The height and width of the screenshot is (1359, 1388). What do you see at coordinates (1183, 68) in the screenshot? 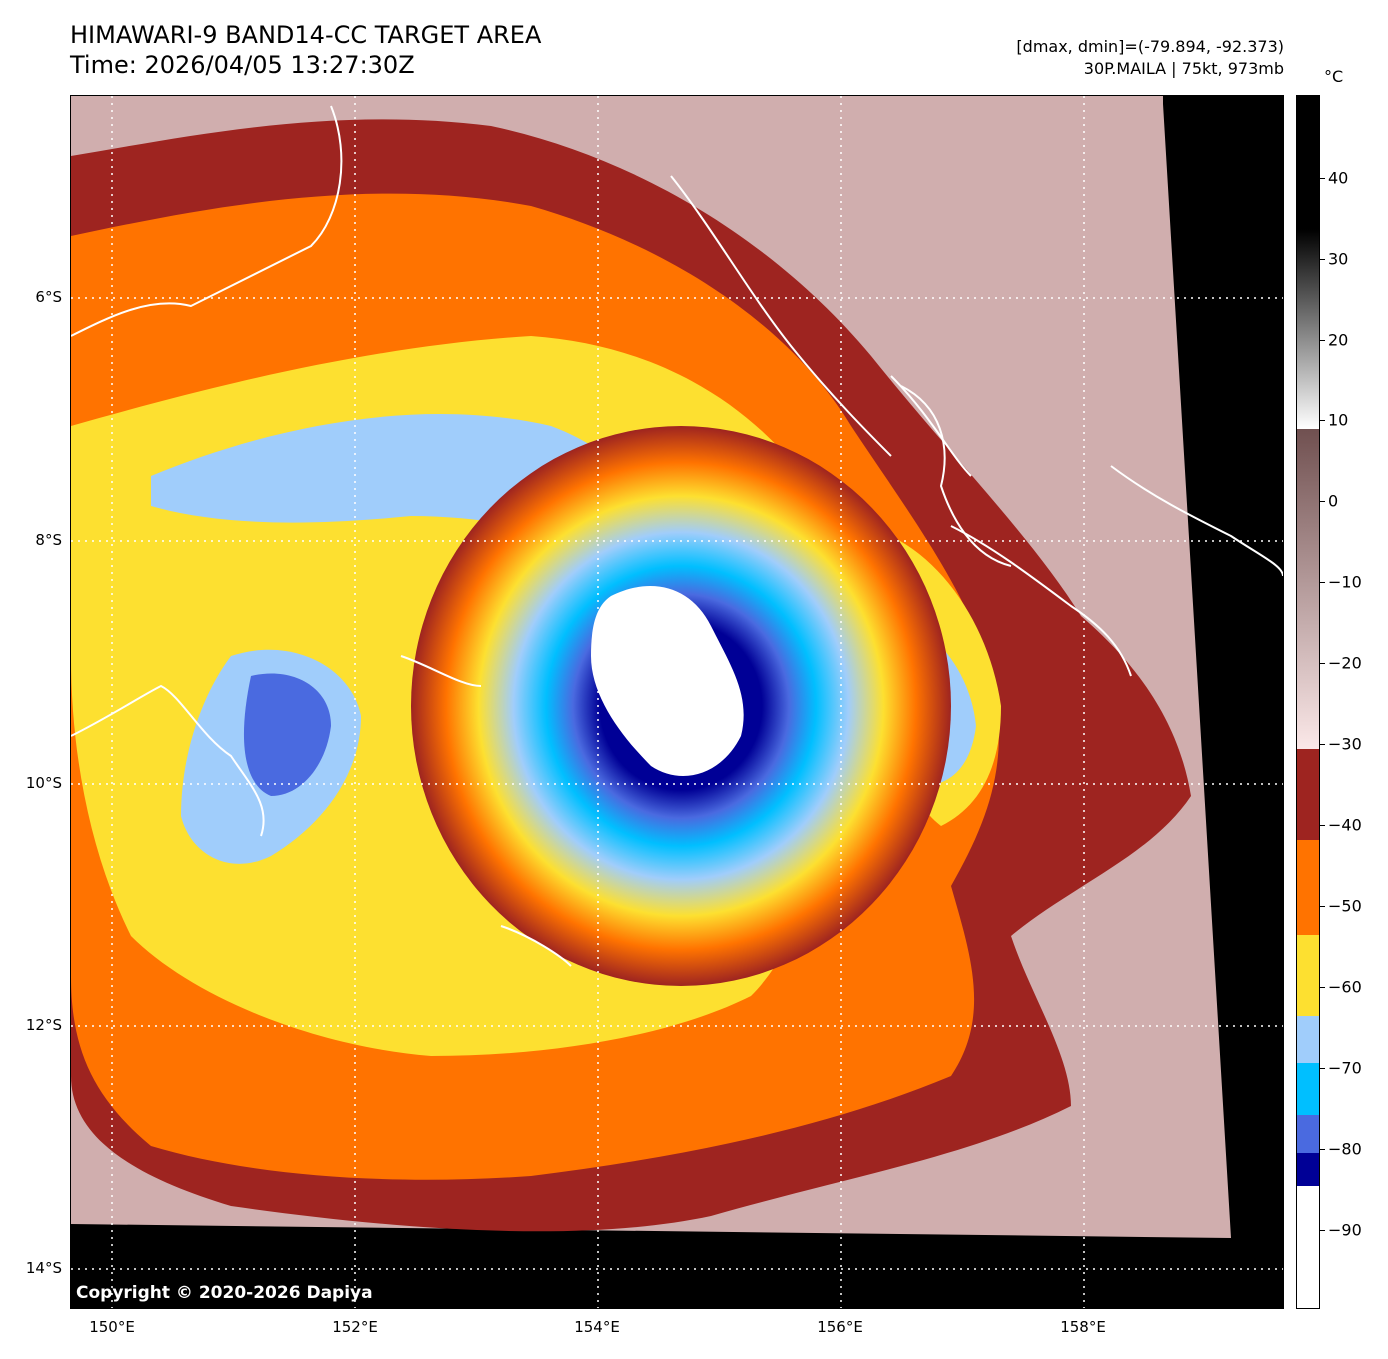
I see `storm-info: 30P.MAILA | 75kt, 973mb` at bounding box center [1183, 68].